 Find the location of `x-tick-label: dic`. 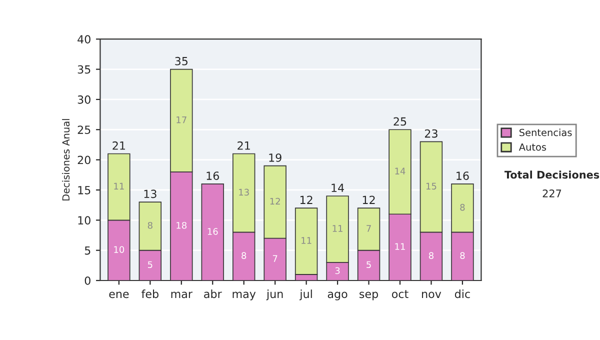

x-tick-label: dic is located at coordinates (462, 294).